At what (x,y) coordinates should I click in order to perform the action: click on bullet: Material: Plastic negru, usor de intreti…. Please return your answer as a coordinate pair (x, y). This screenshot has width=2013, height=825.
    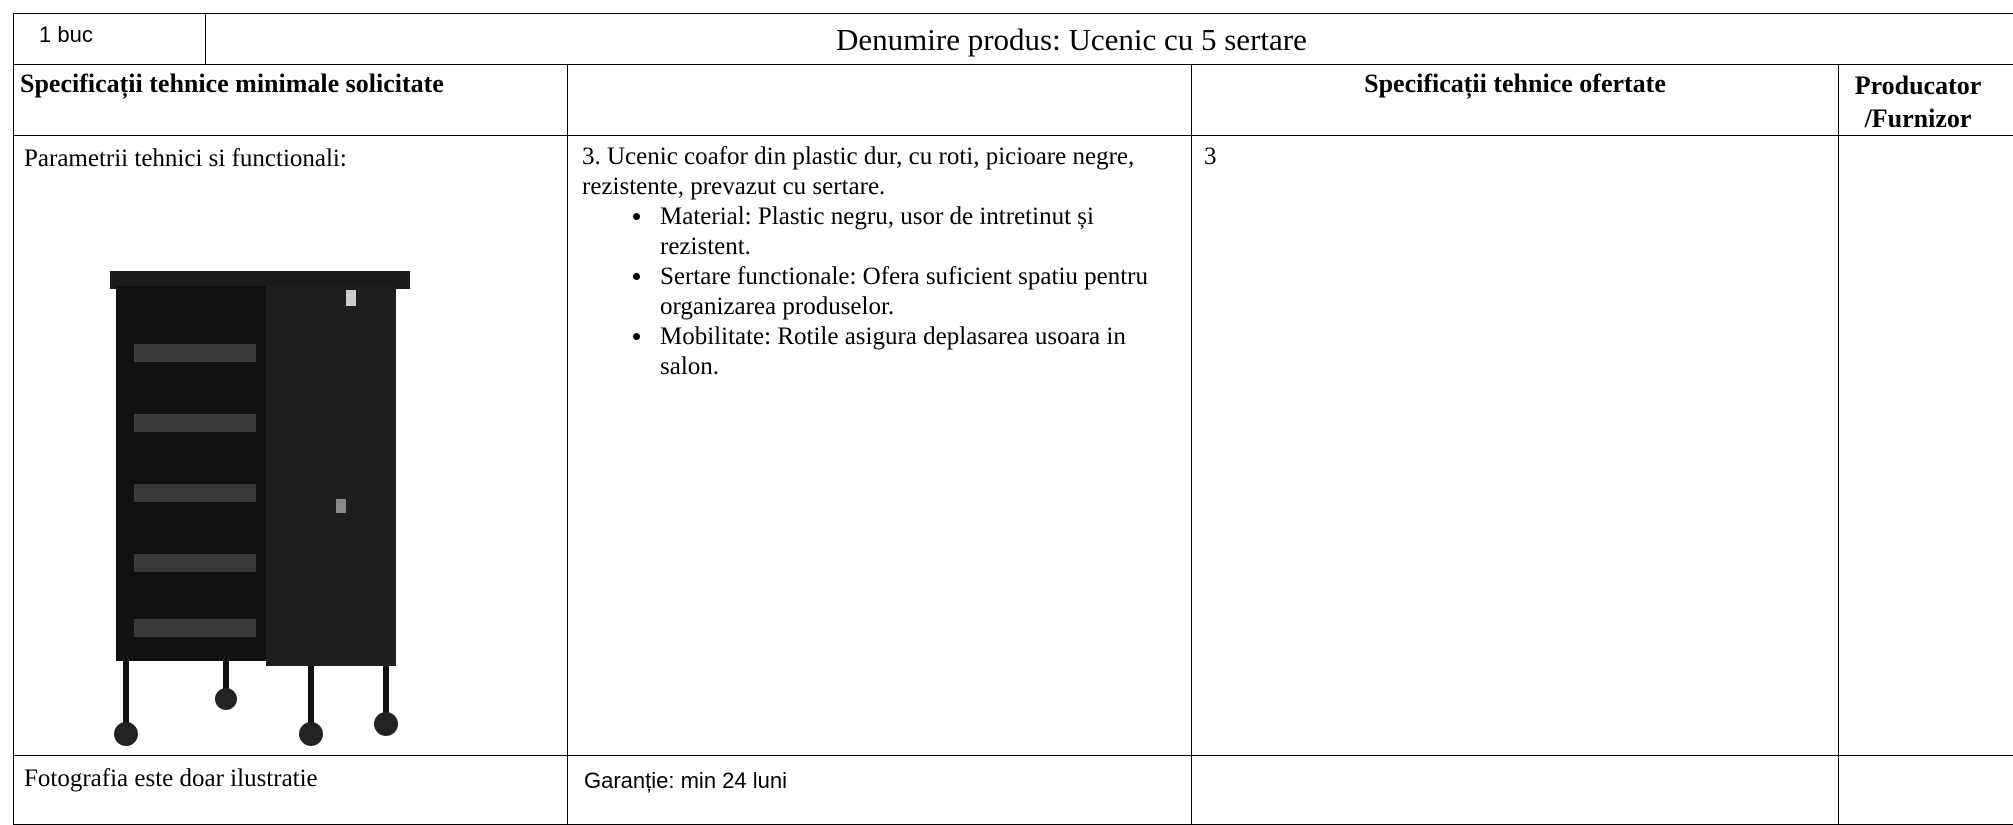
    Looking at the image, I should click on (915, 232).